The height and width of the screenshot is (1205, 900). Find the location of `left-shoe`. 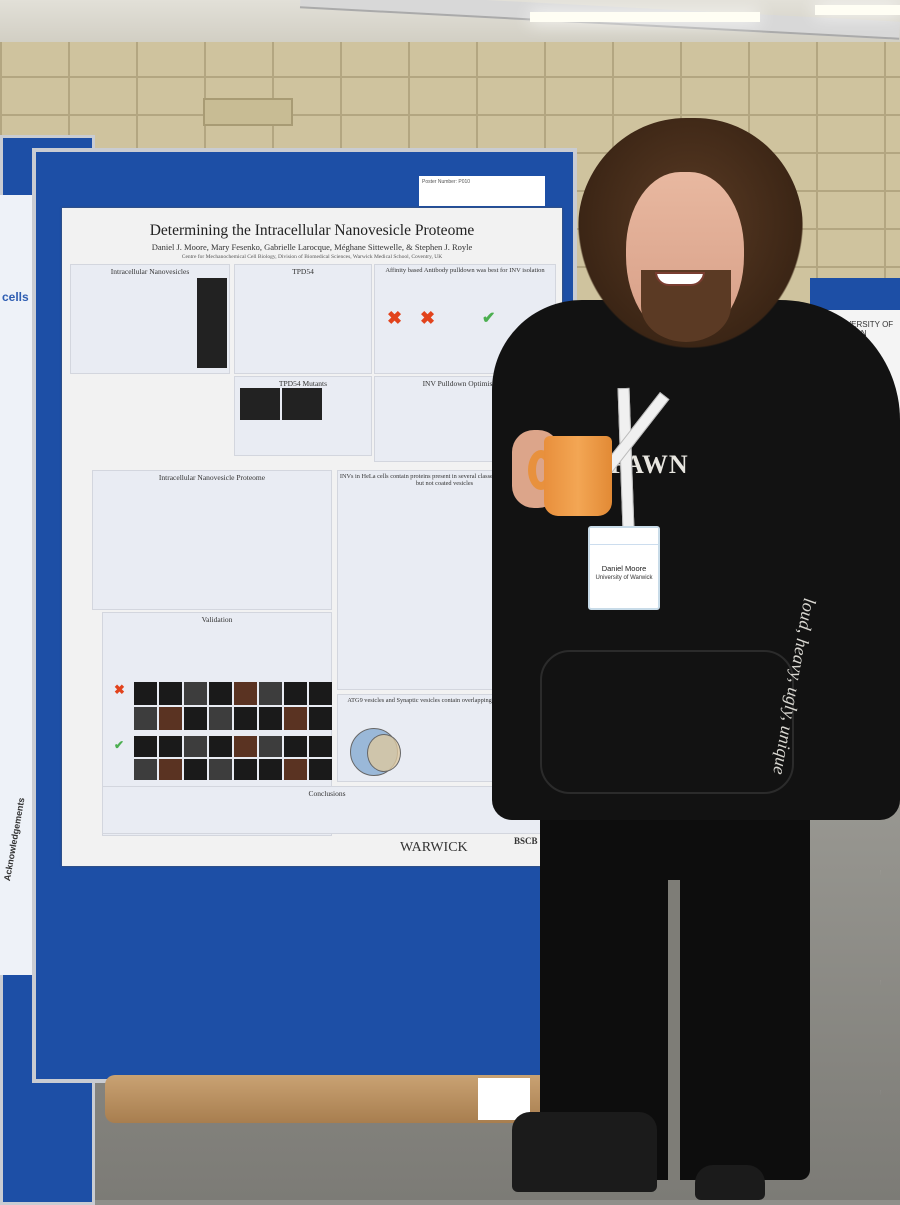

left-shoe is located at coordinates (584, 1152).